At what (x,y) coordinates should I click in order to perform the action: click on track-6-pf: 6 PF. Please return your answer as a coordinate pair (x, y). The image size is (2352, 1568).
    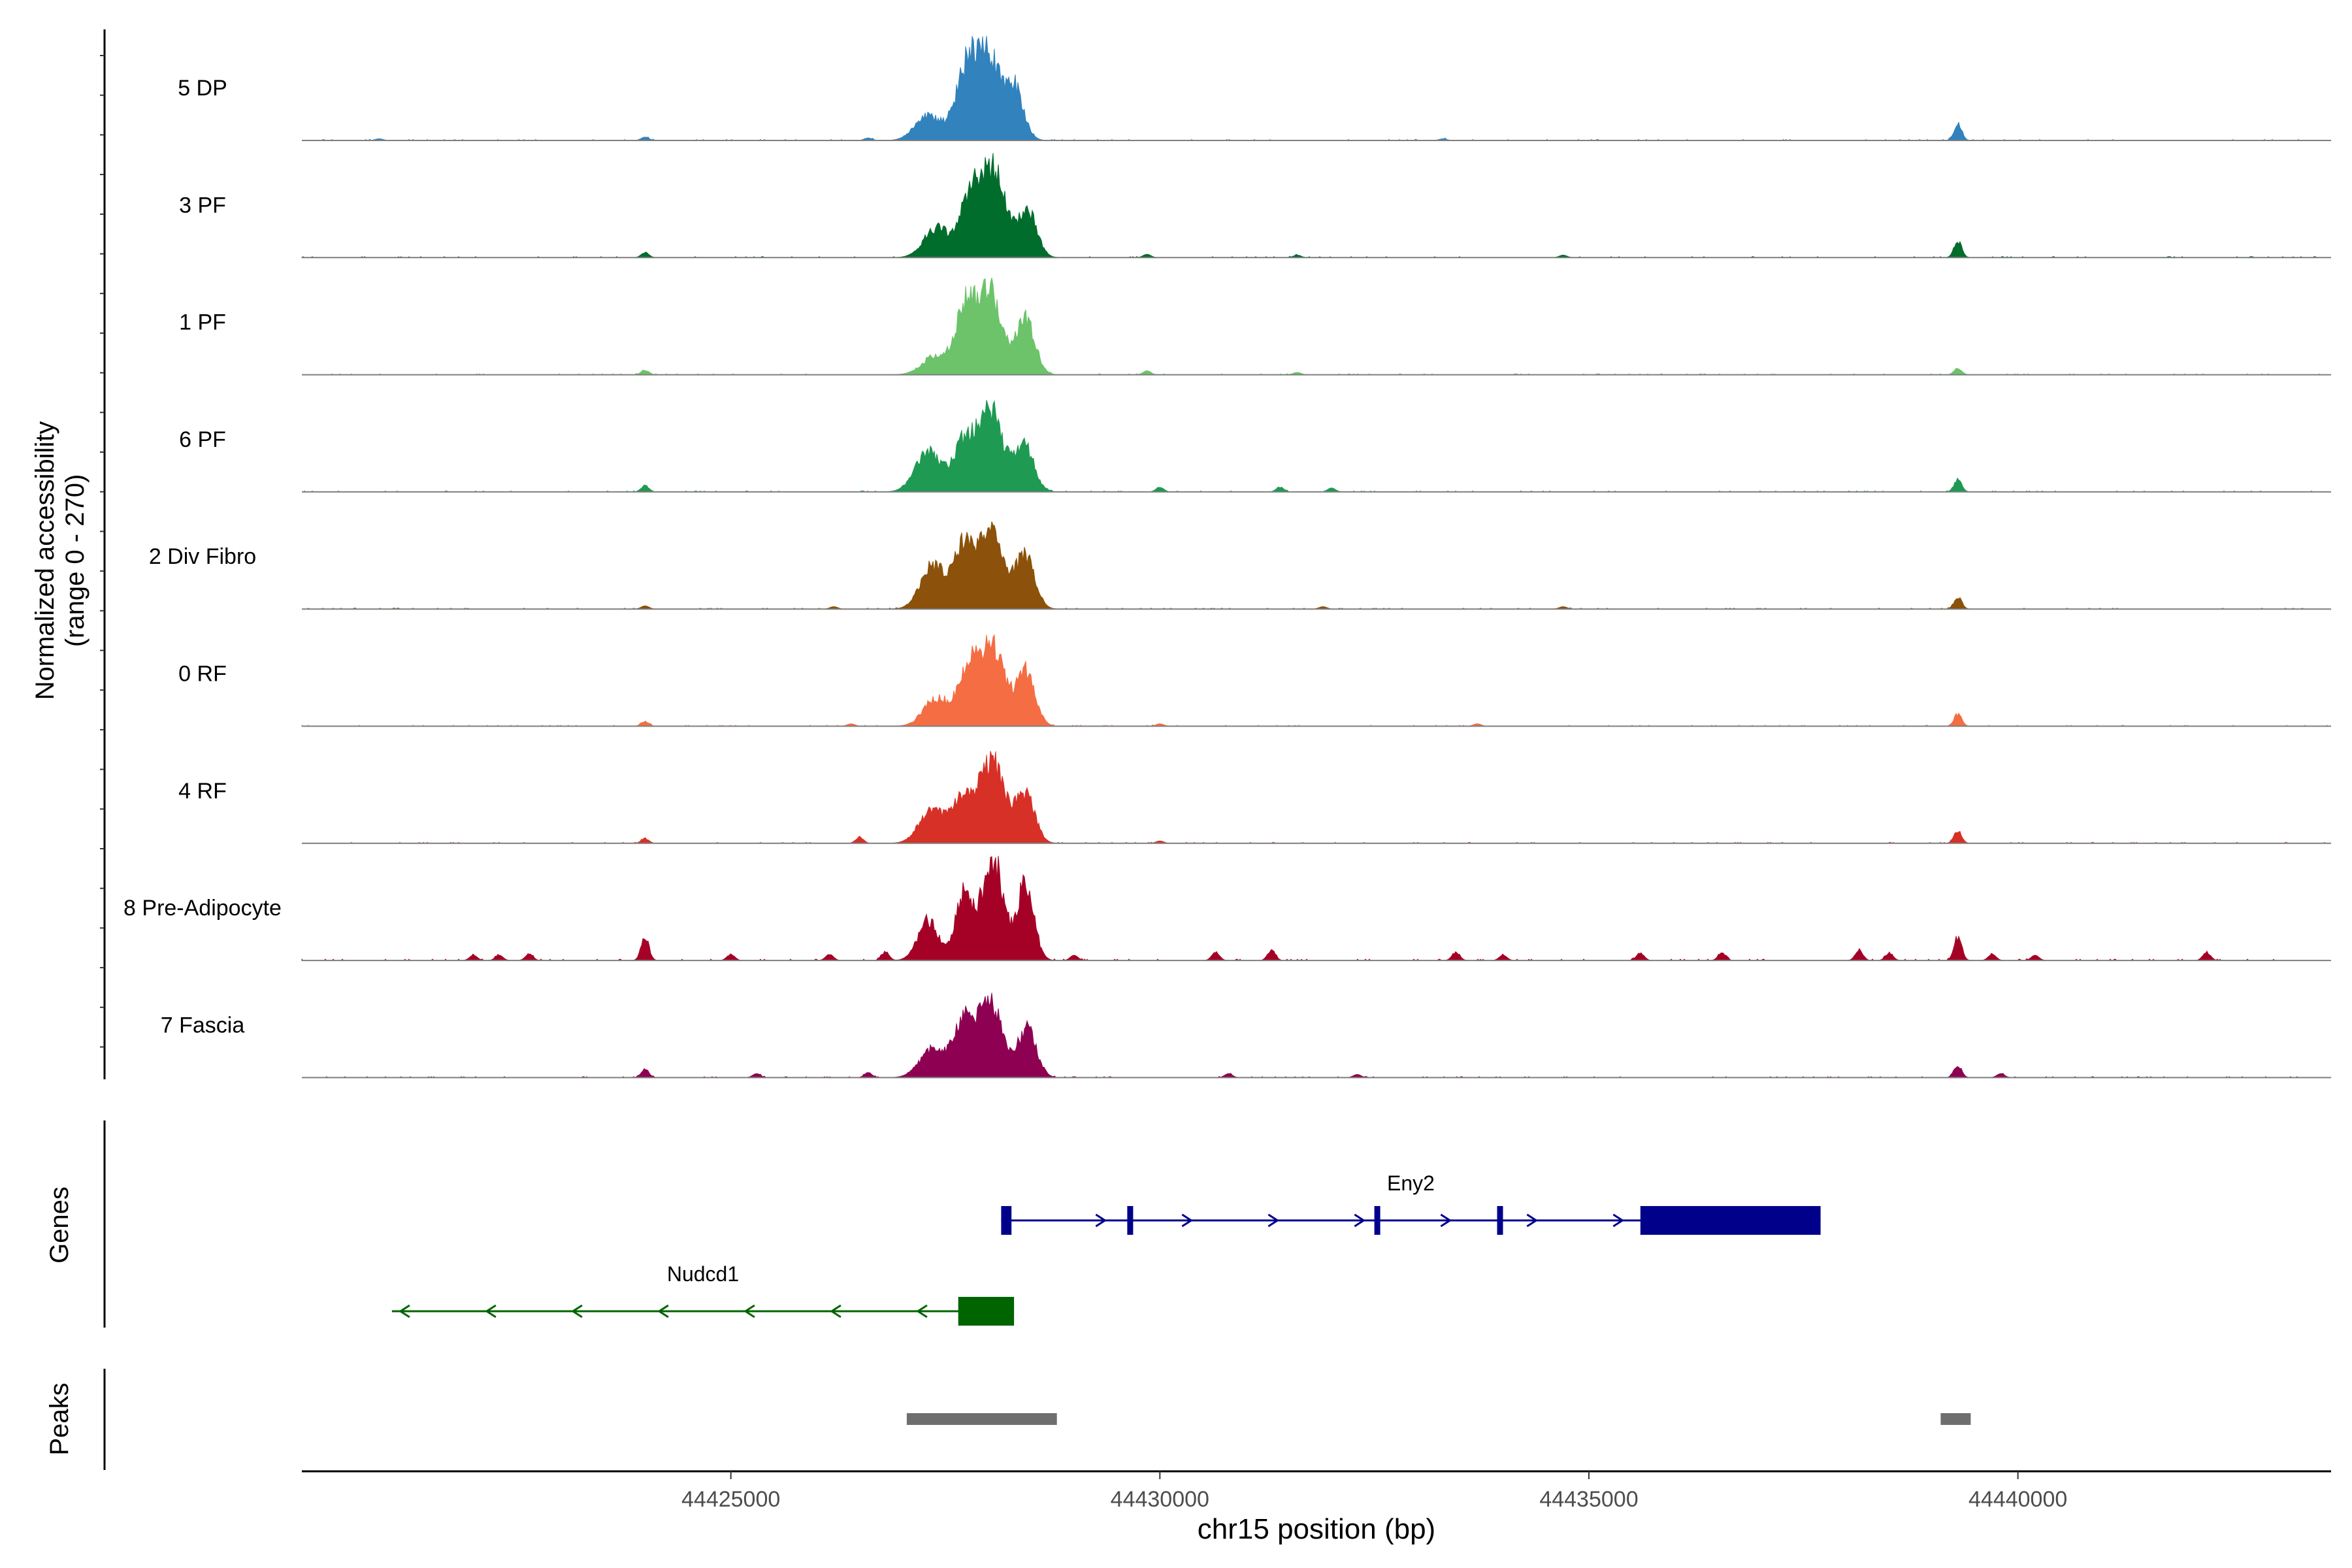
    Looking at the image, I should click on (1255, 446).